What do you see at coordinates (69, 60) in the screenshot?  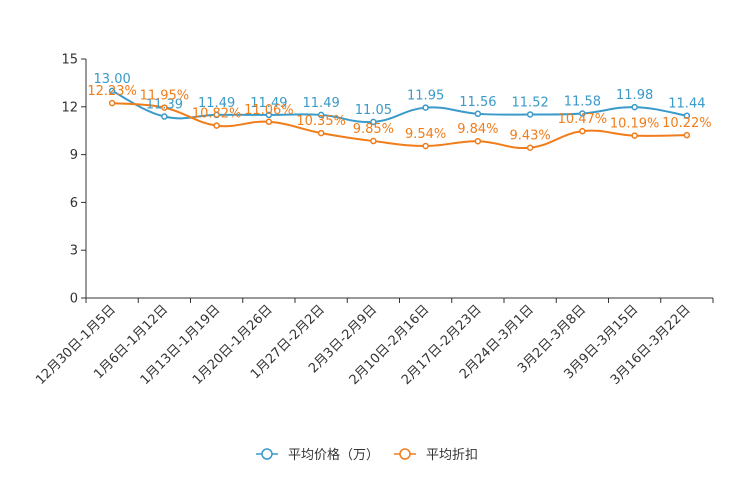 I see `y-tick-label: 15` at bounding box center [69, 60].